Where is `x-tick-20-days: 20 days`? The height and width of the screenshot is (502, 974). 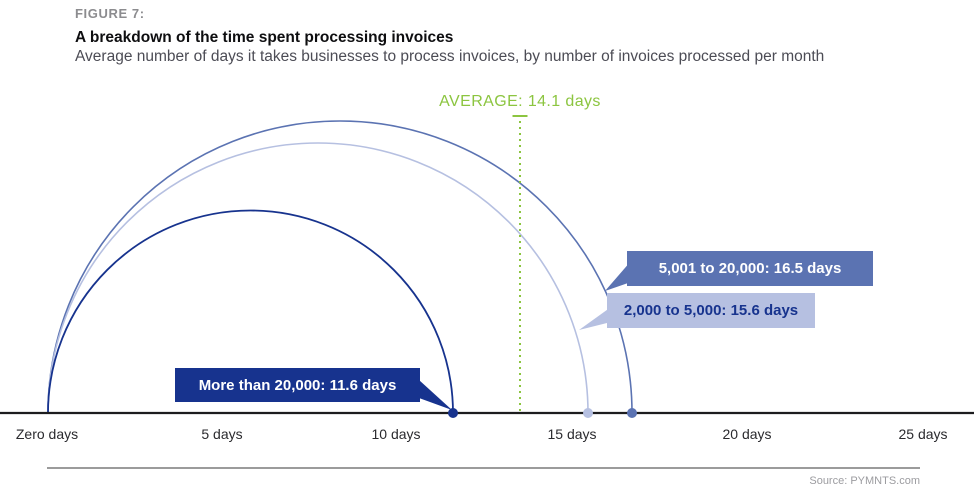 x-tick-20-days: 20 days is located at coordinates (747, 434).